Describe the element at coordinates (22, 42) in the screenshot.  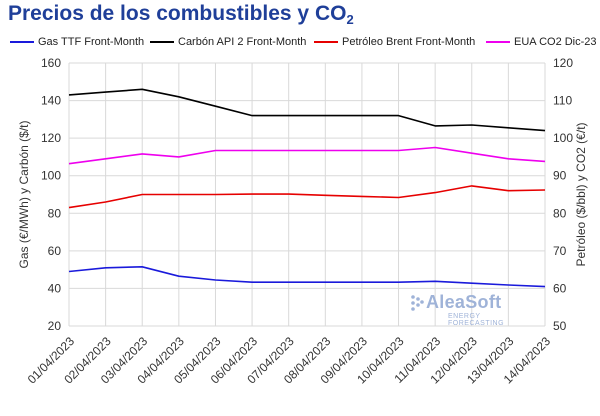
I see `legend-swatch-gas` at that location.